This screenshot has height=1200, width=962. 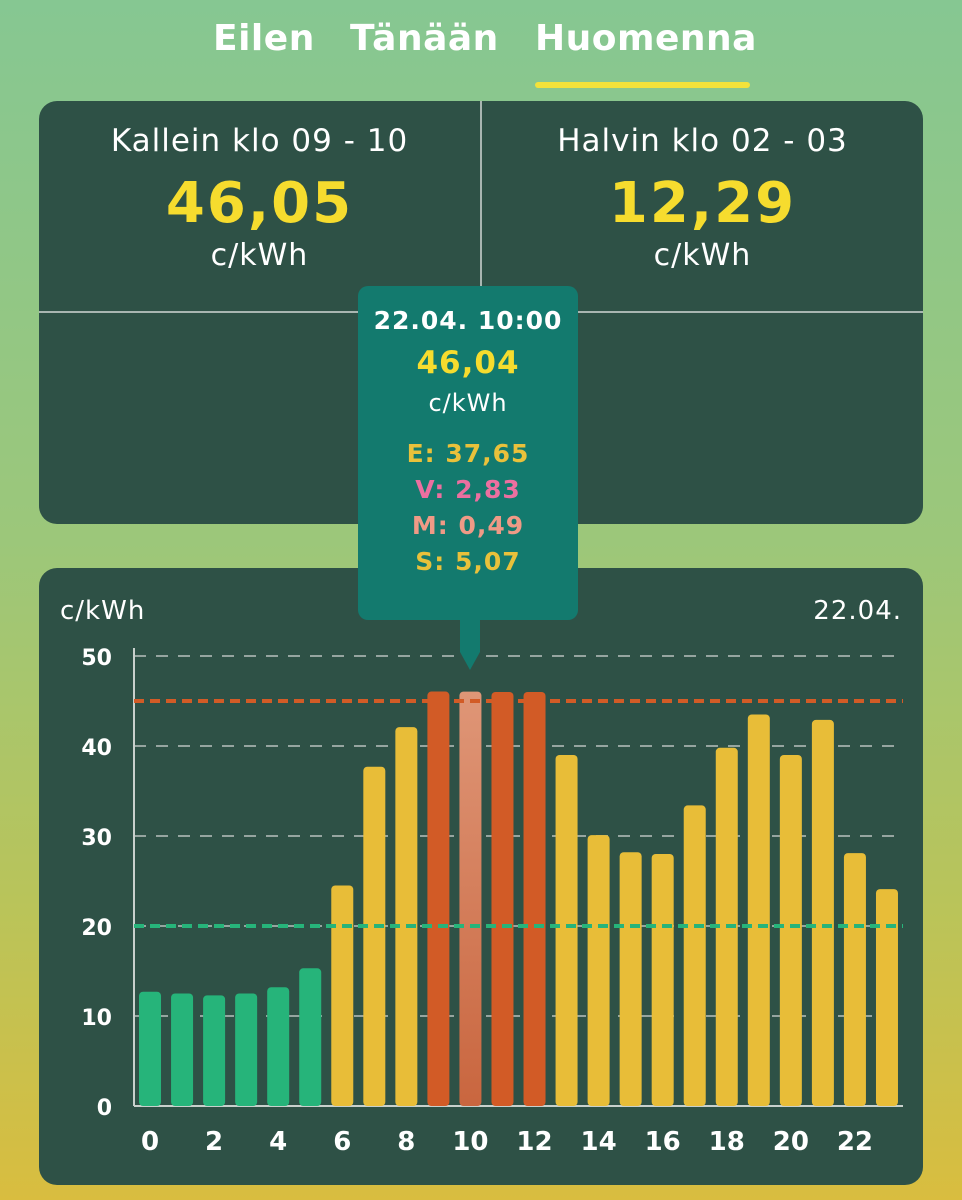 What do you see at coordinates (104, 1108) in the screenshot?
I see `y-tick-label: 0` at bounding box center [104, 1108].